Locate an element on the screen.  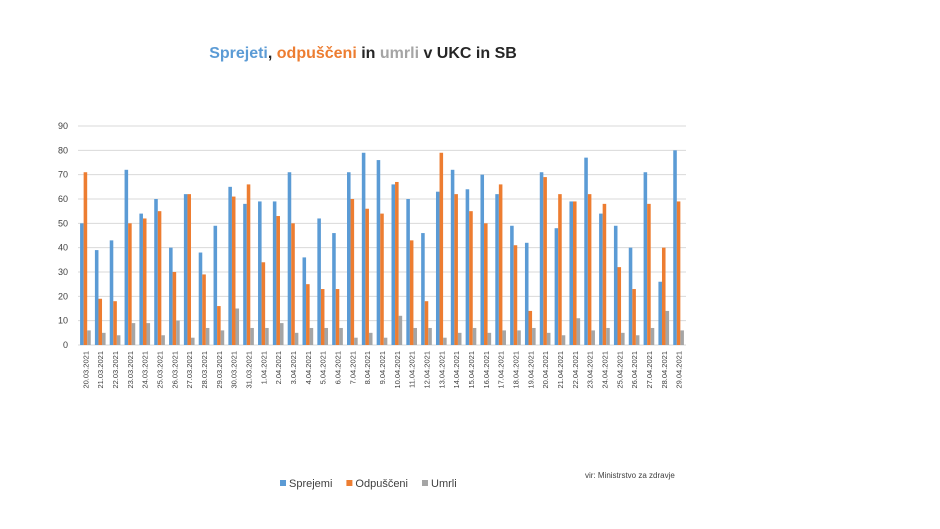
title-part: v UKC in SB is located at coordinates (468, 53).